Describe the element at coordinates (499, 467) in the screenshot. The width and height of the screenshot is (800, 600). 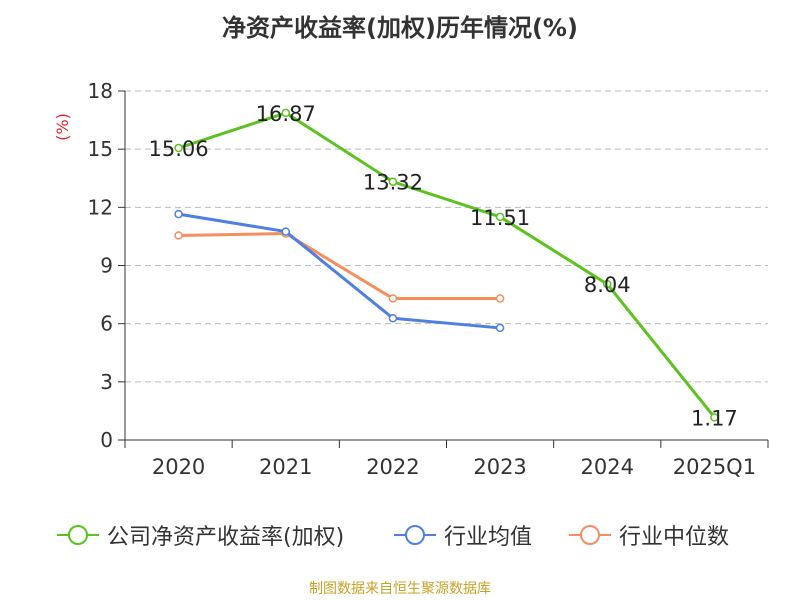
I see `x-tick-label: 2023` at that location.